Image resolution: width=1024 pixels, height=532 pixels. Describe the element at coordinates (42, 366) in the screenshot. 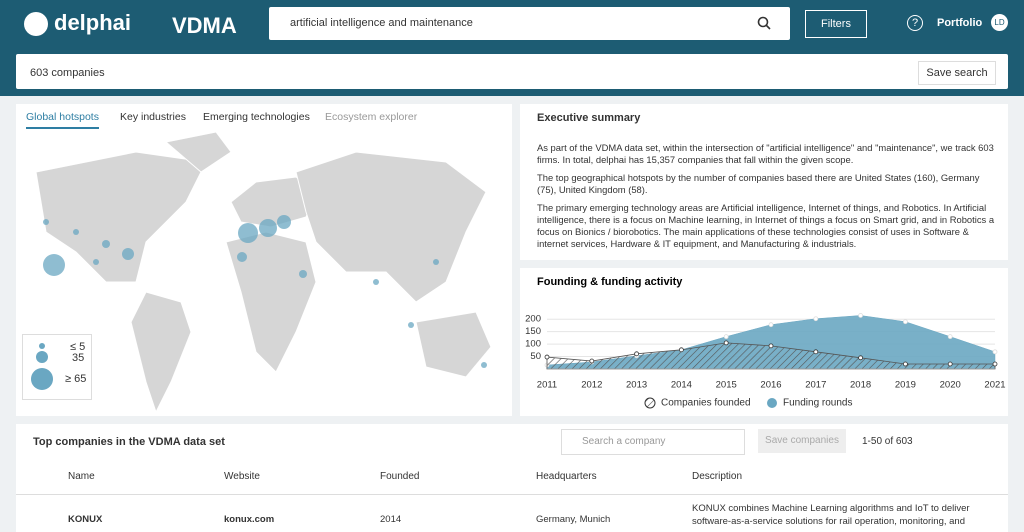

I see `map-legend-symbols` at that location.